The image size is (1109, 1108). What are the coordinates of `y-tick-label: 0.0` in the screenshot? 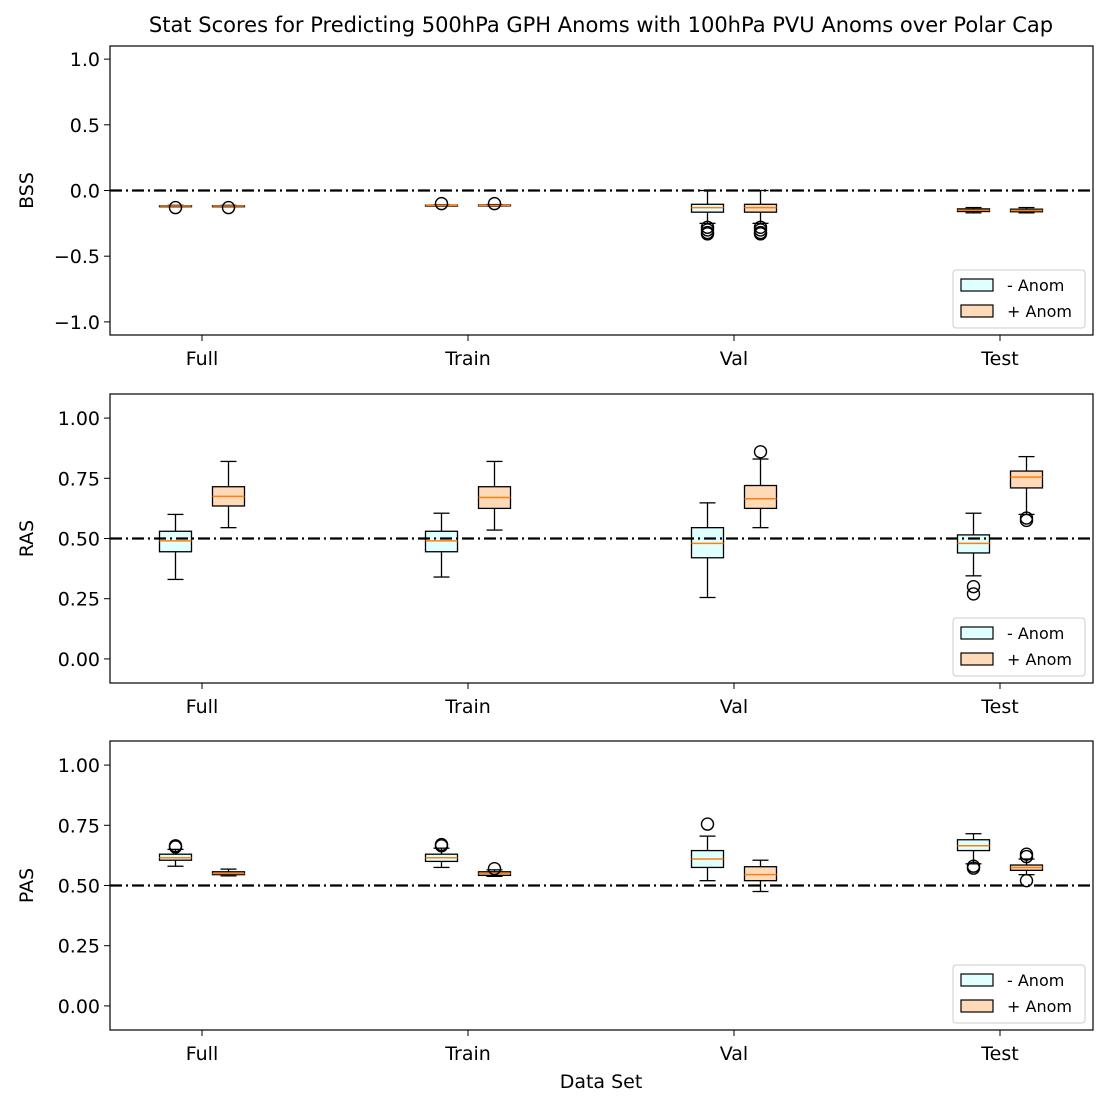 It's located at (85, 192).